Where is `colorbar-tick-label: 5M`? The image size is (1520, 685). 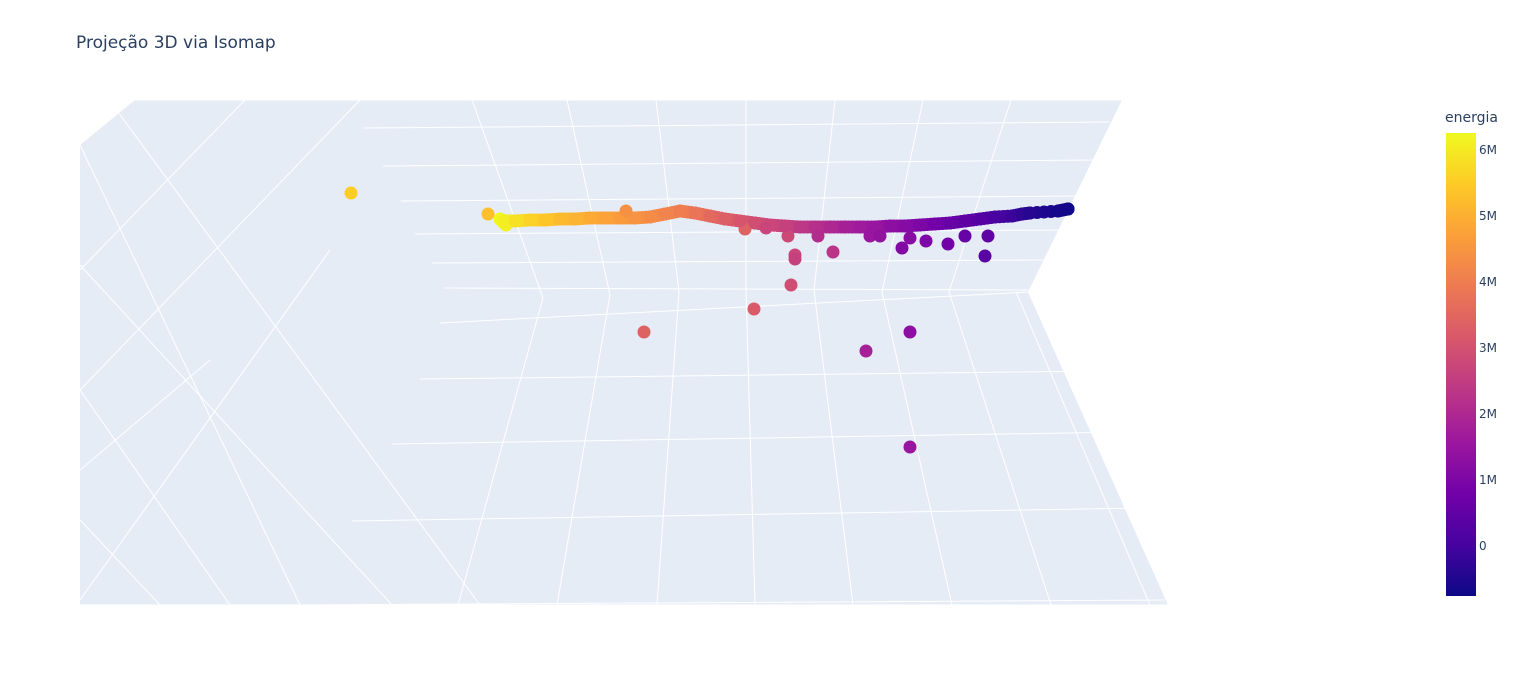 colorbar-tick-label: 5M is located at coordinates (1488, 215).